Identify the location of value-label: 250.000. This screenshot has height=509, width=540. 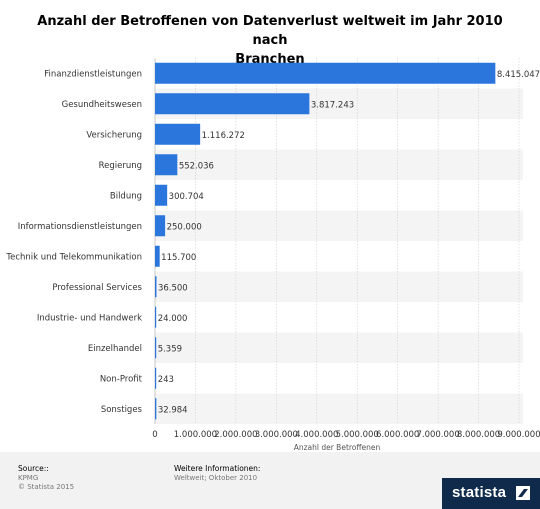
(184, 227).